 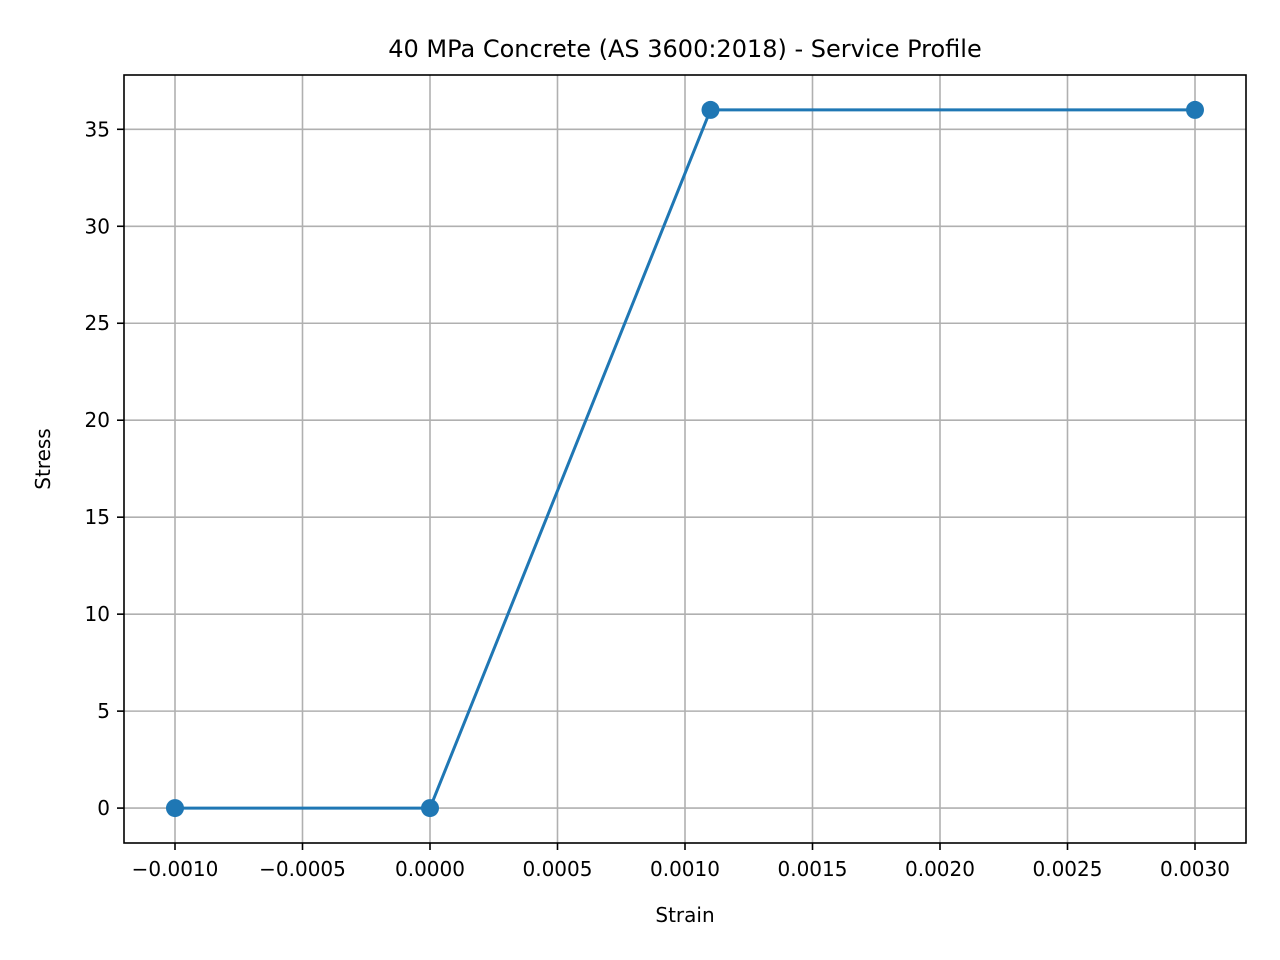 I want to click on x-tick-label: 0.0030, so click(x=1195, y=869).